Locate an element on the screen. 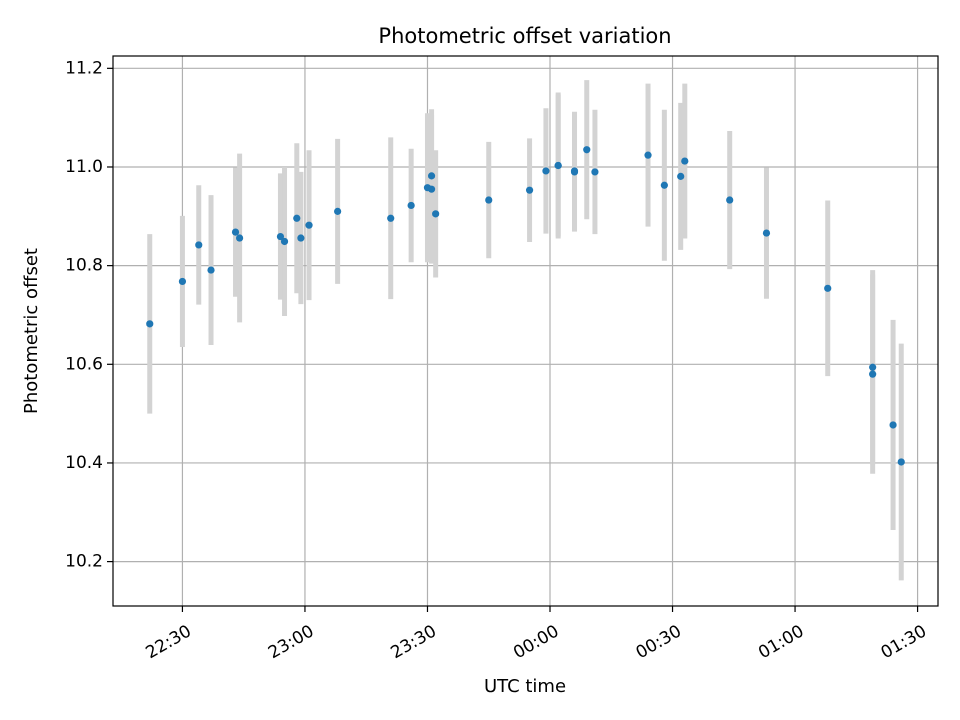 The height and width of the screenshot is (720, 960). y-axis-label: Photometric offset is located at coordinates (31, 331).